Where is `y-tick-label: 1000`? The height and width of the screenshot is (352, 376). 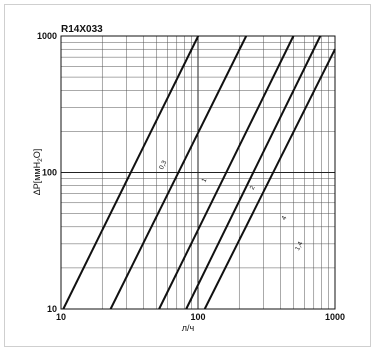 y-tick-label: 1000 is located at coordinates (47, 36).